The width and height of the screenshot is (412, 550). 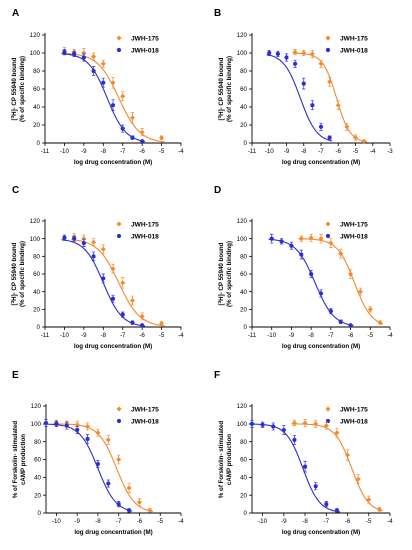 What do you see at coordinates (242, 221) in the screenshot?
I see `y-tick-label: 120` at bounding box center [242, 221].